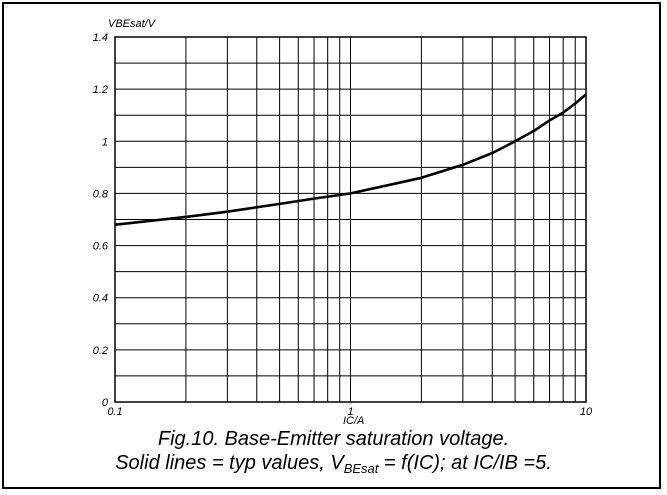 The image size is (667, 495). What do you see at coordinates (101, 220) in the screenshot?
I see `y-tick-labels: 0 0.2 0.4 0.6 0.8 1 1.2 1.4` at bounding box center [101, 220].